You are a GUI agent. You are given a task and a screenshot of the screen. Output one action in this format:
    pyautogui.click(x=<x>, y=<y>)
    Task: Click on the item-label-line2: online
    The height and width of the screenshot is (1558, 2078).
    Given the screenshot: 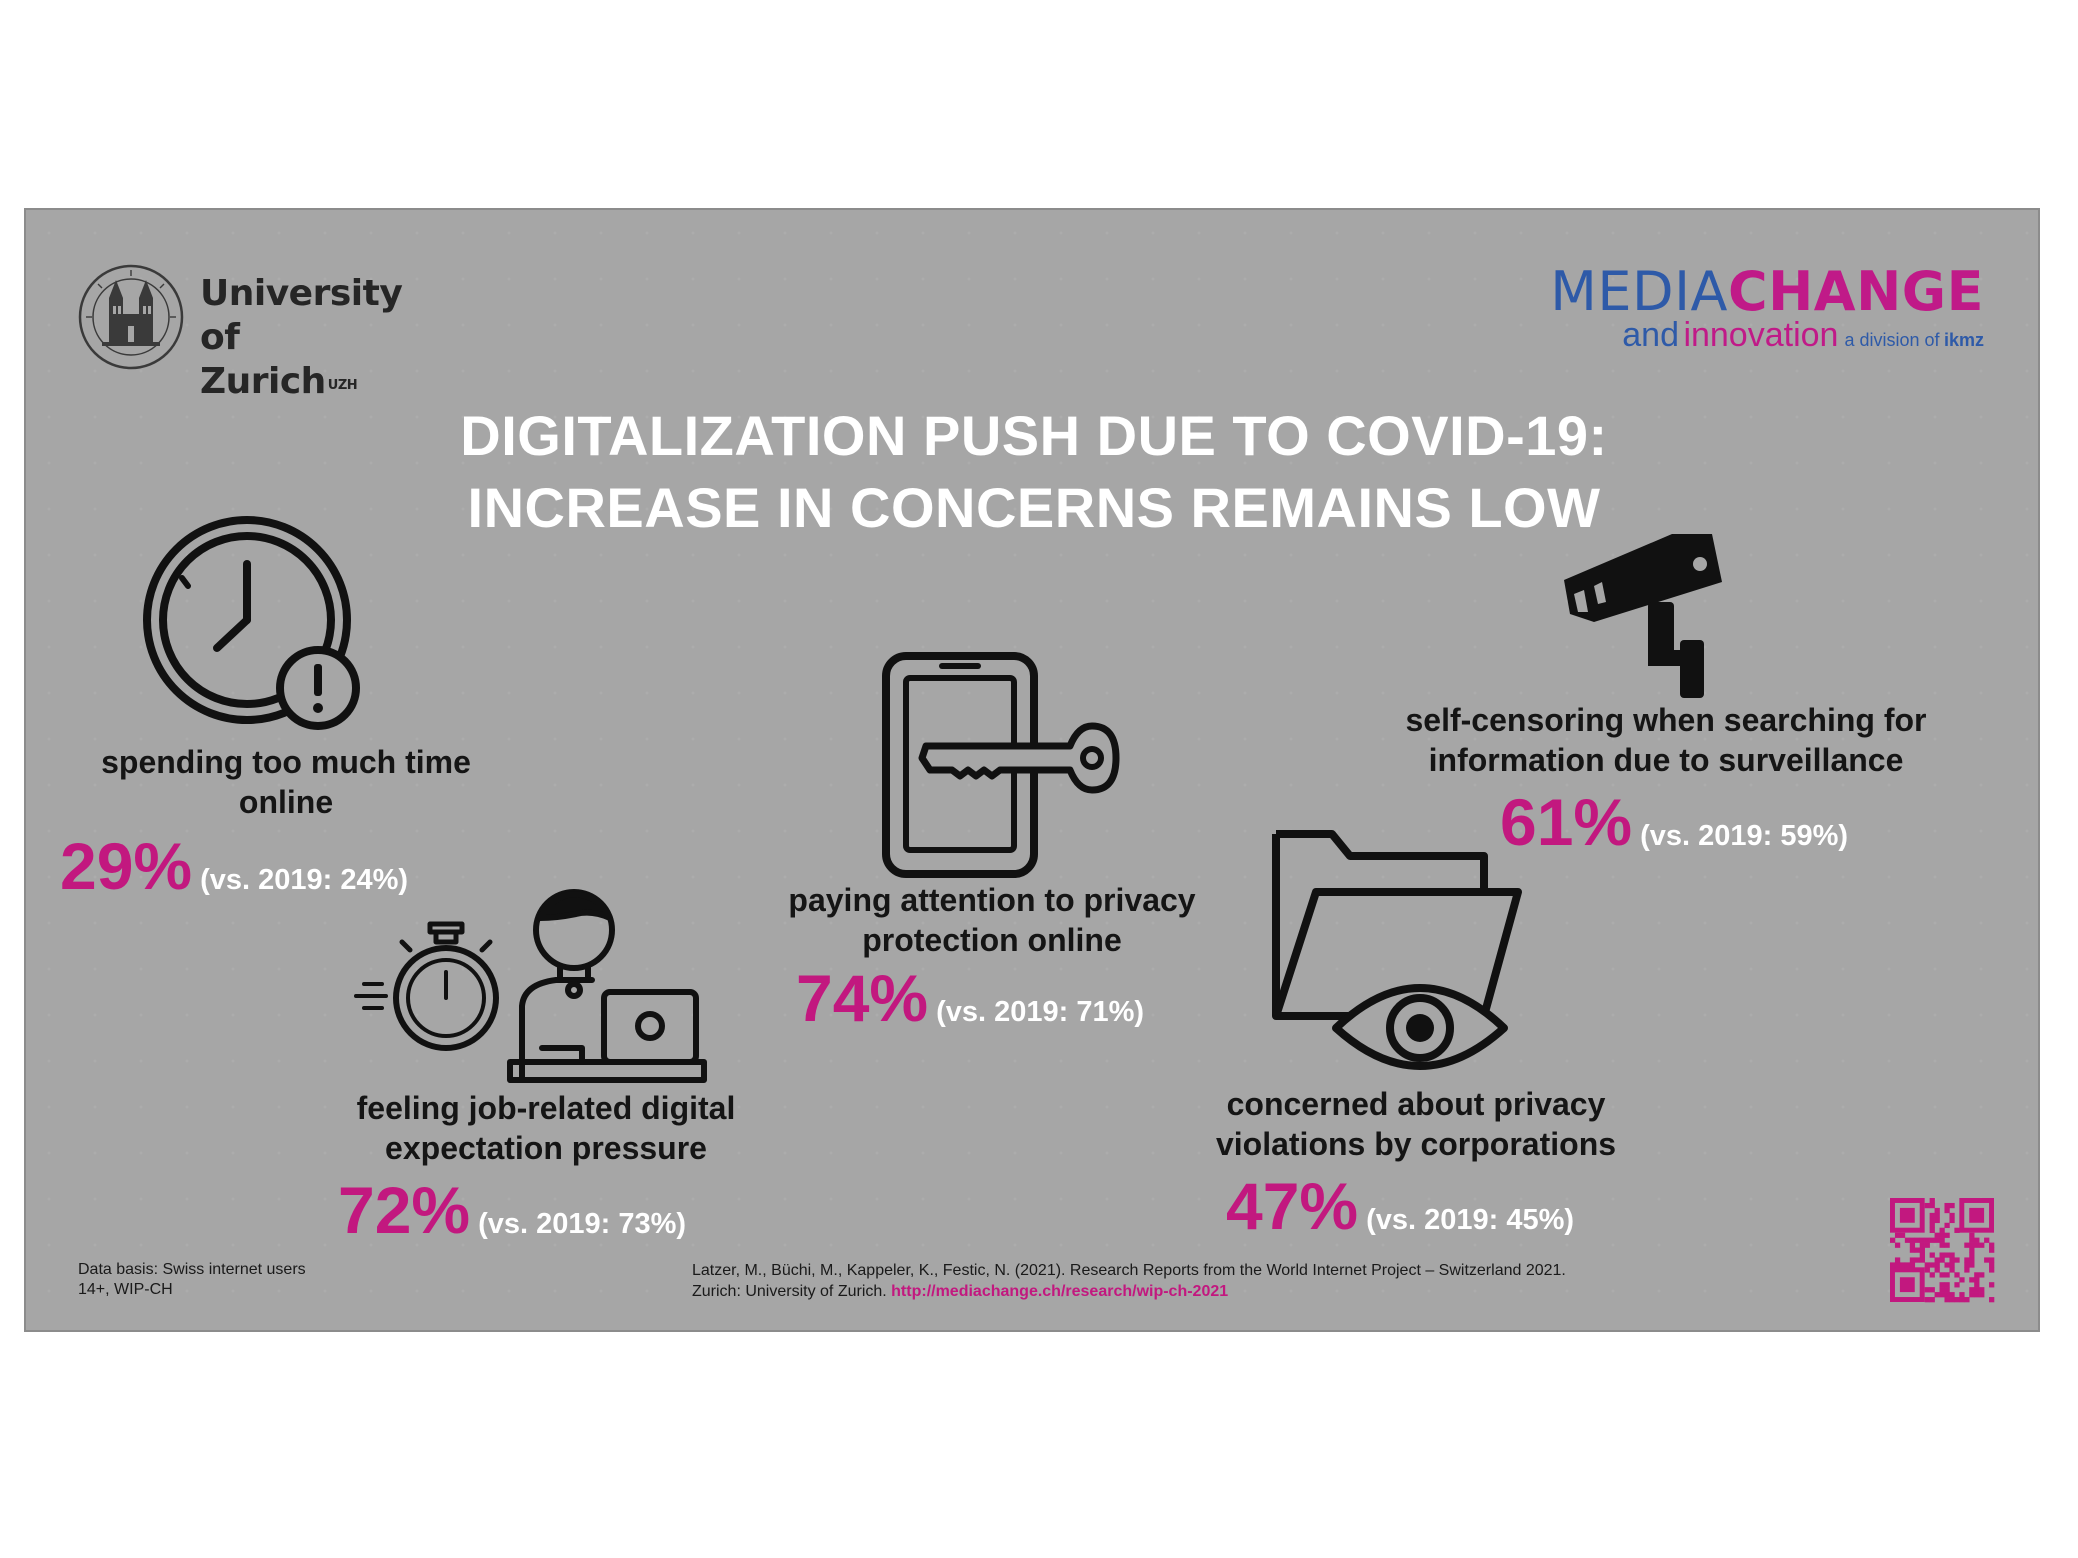 What is the action you would take?
    pyautogui.click(x=286, y=802)
    